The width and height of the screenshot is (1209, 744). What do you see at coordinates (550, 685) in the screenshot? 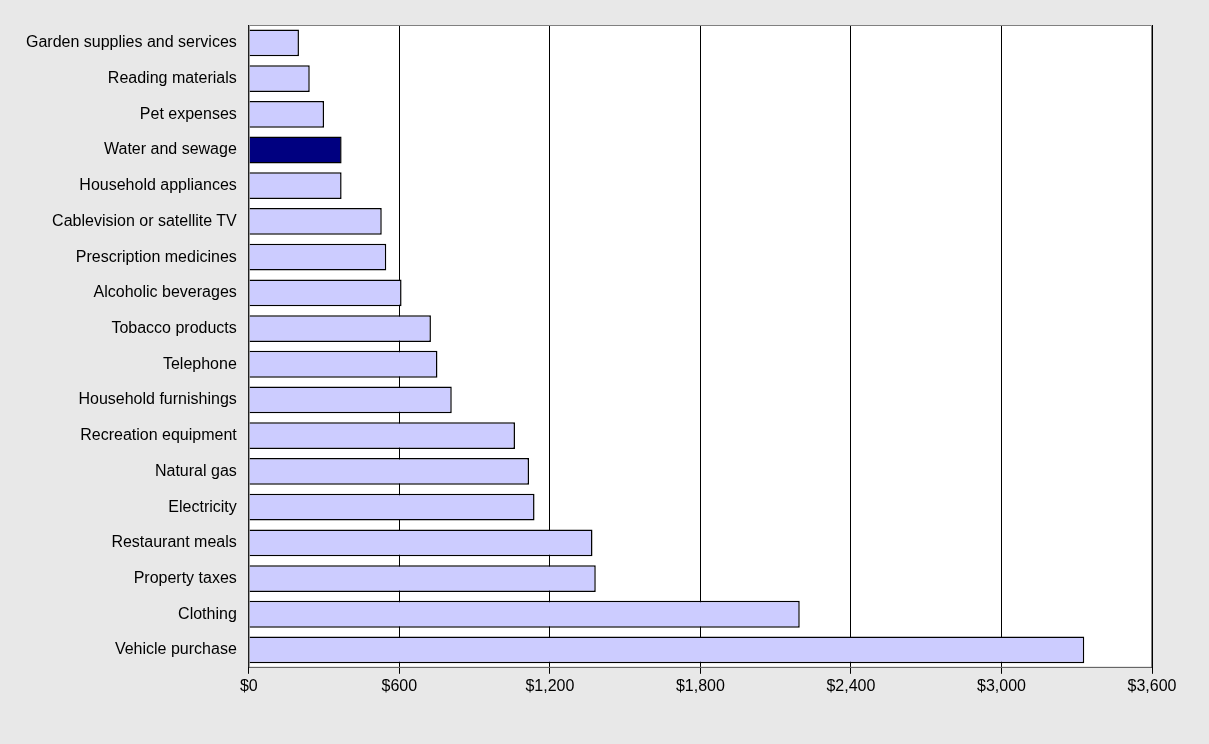
I see `x-tick-label: $1,200` at bounding box center [550, 685].